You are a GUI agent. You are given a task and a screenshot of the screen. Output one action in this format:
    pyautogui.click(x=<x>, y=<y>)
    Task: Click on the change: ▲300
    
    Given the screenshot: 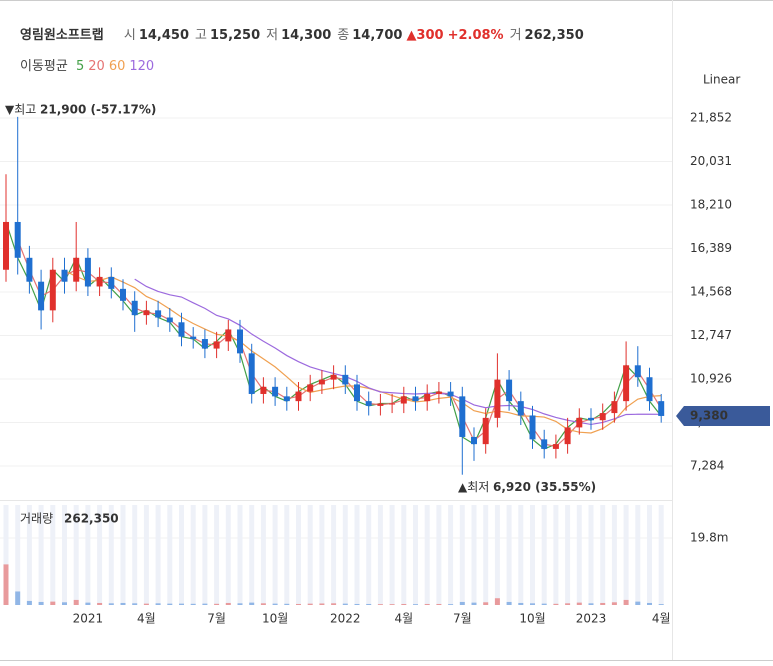 What is the action you would take?
    pyautogui.click(x=425, y=35)
    